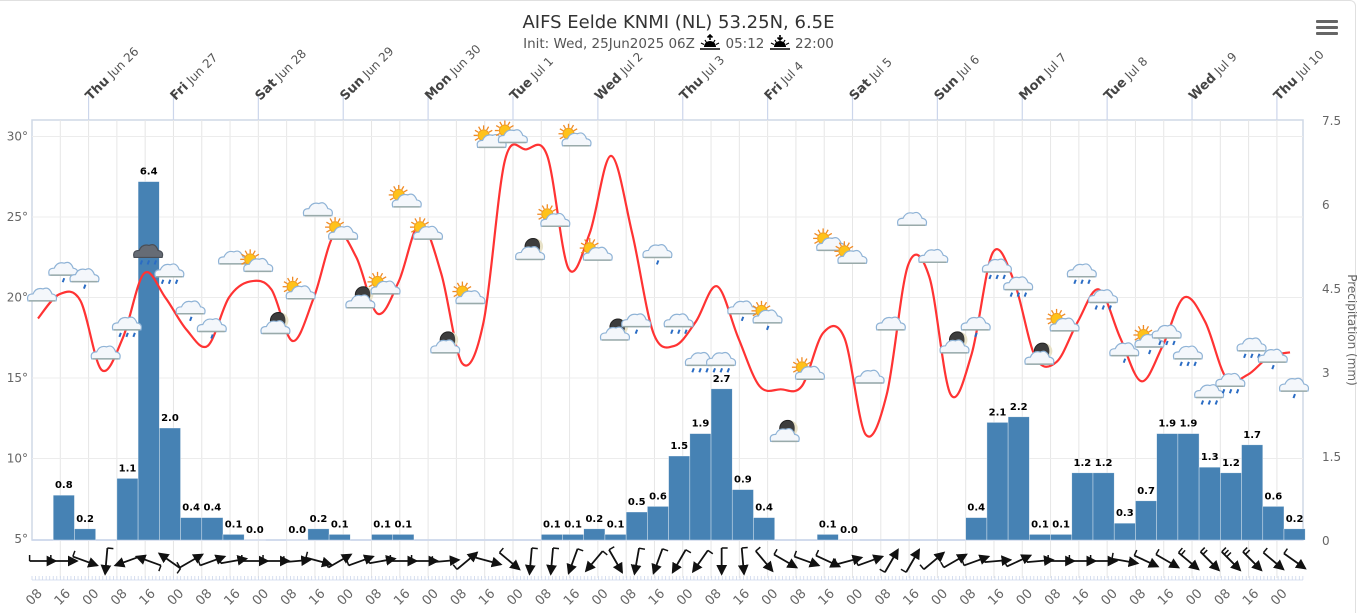 This screenshot has height=614, width=1357. Describe the element at coordinates (1126, 79) in the screenshot. I see `day-label: Tue Jul 8` at that location.